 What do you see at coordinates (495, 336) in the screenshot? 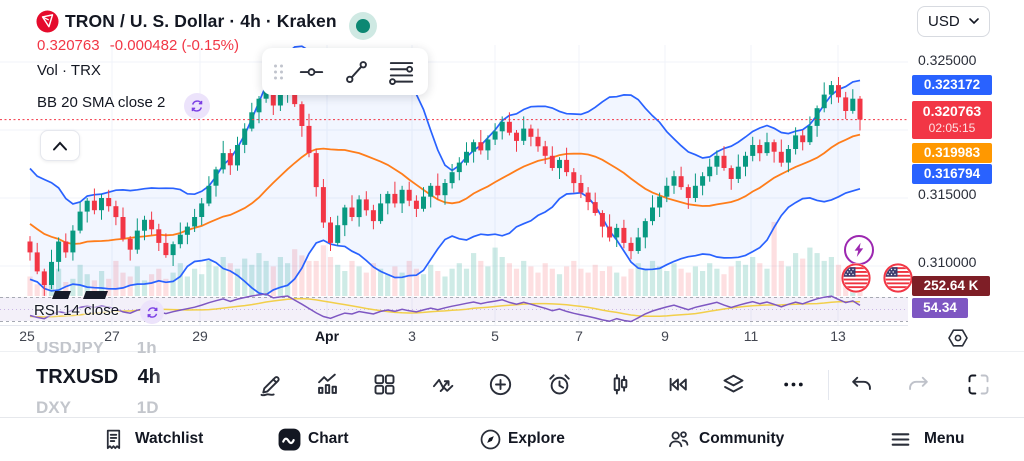
I see `time-axis-label: 5` at bounding box center [495, 336].